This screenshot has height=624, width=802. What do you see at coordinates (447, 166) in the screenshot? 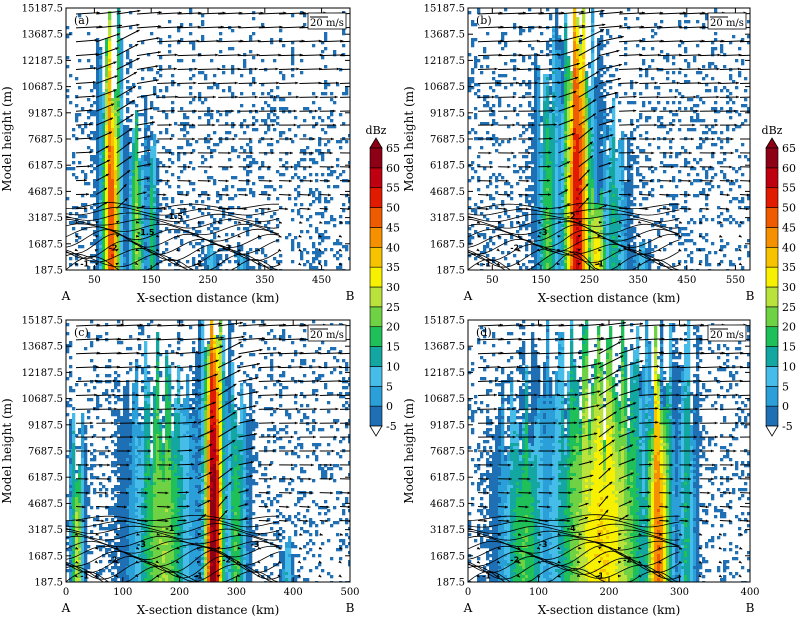
I see `y-tick-label: 6187.5` at bounding box center [447, 166].